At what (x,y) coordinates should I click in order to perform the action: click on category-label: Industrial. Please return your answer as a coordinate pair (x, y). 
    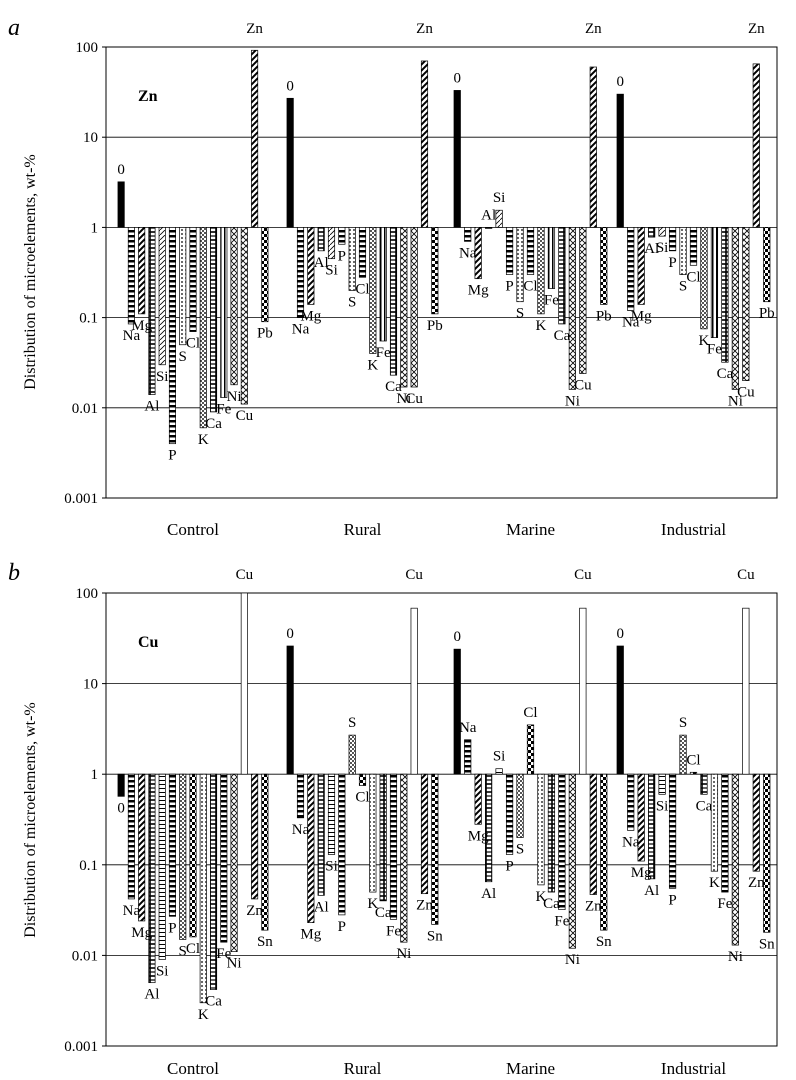
    Looking at the image, I should click on (693, 1068).